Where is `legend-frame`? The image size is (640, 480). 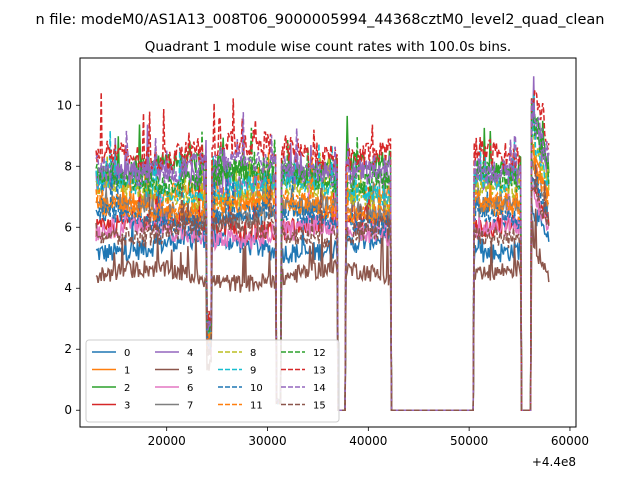 legend-frame is located at coordinates (212, 381).